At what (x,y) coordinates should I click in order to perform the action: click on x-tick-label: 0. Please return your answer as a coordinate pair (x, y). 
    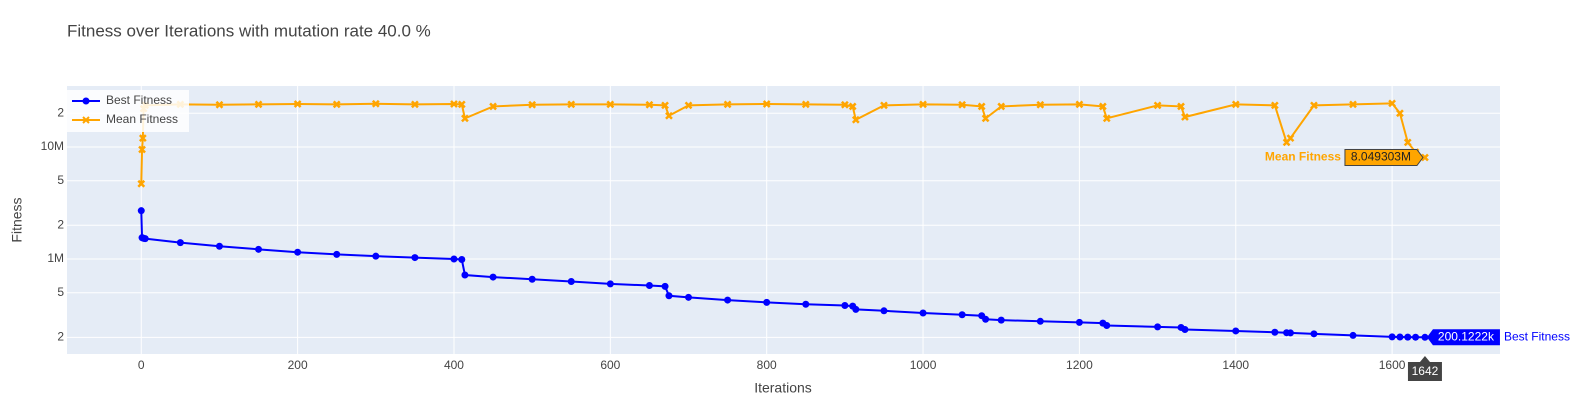
    Looking at the image, I should click on (141, 365).